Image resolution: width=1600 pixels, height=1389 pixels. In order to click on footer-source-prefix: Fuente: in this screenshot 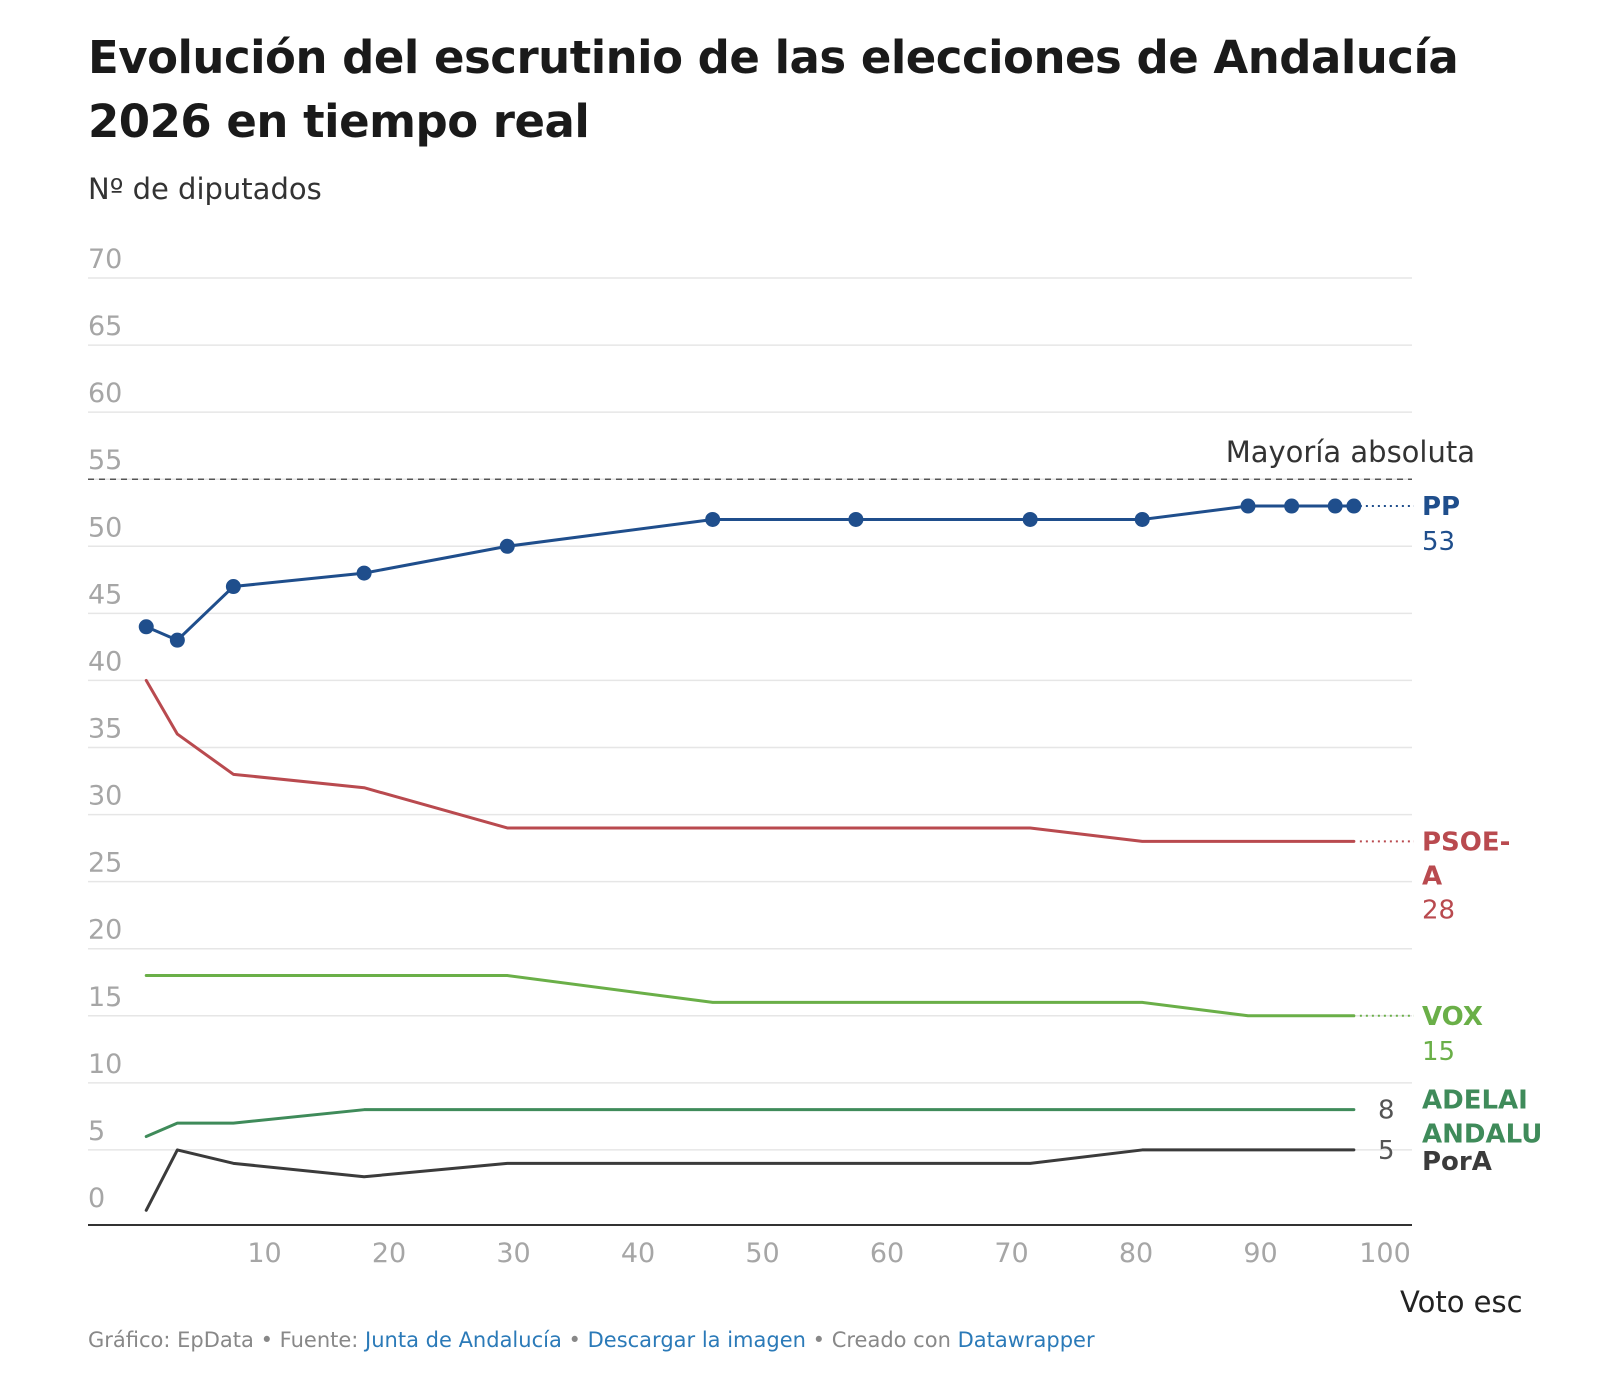, I will do `click(319, 1340)`.